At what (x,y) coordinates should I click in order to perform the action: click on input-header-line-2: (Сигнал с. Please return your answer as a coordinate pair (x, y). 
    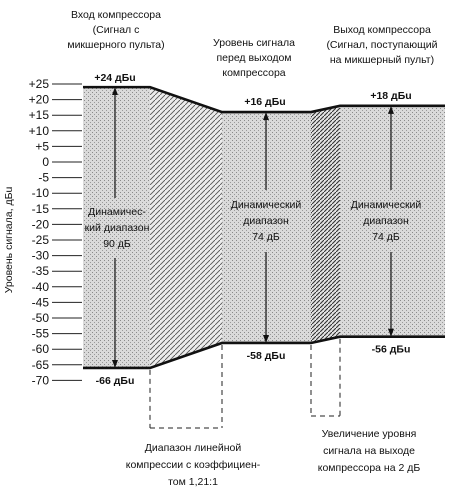
    Looking at the image, I should click on (116, 30).